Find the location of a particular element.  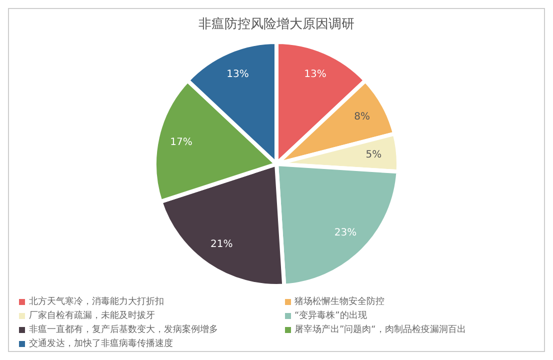

legend-label: 交通发达，加快了非瘟病毒传播速度 is located at coordinates (101, 344).